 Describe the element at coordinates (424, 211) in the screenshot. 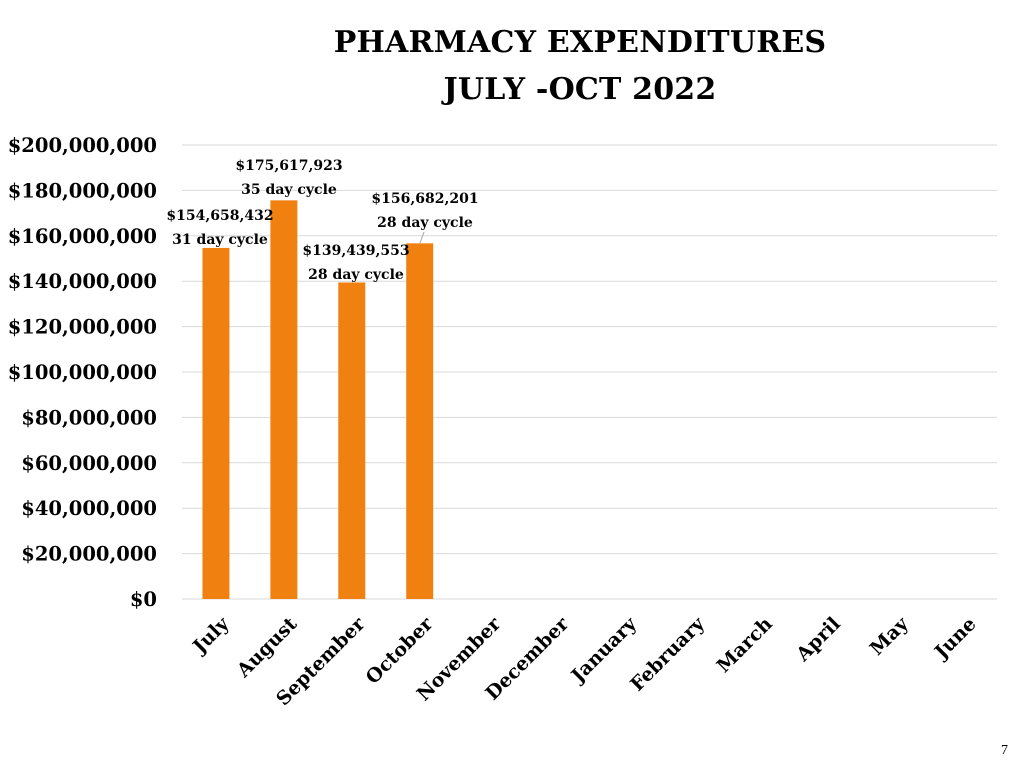

I see `data-label-october: $156,682,201 28 day cycle` at that location.